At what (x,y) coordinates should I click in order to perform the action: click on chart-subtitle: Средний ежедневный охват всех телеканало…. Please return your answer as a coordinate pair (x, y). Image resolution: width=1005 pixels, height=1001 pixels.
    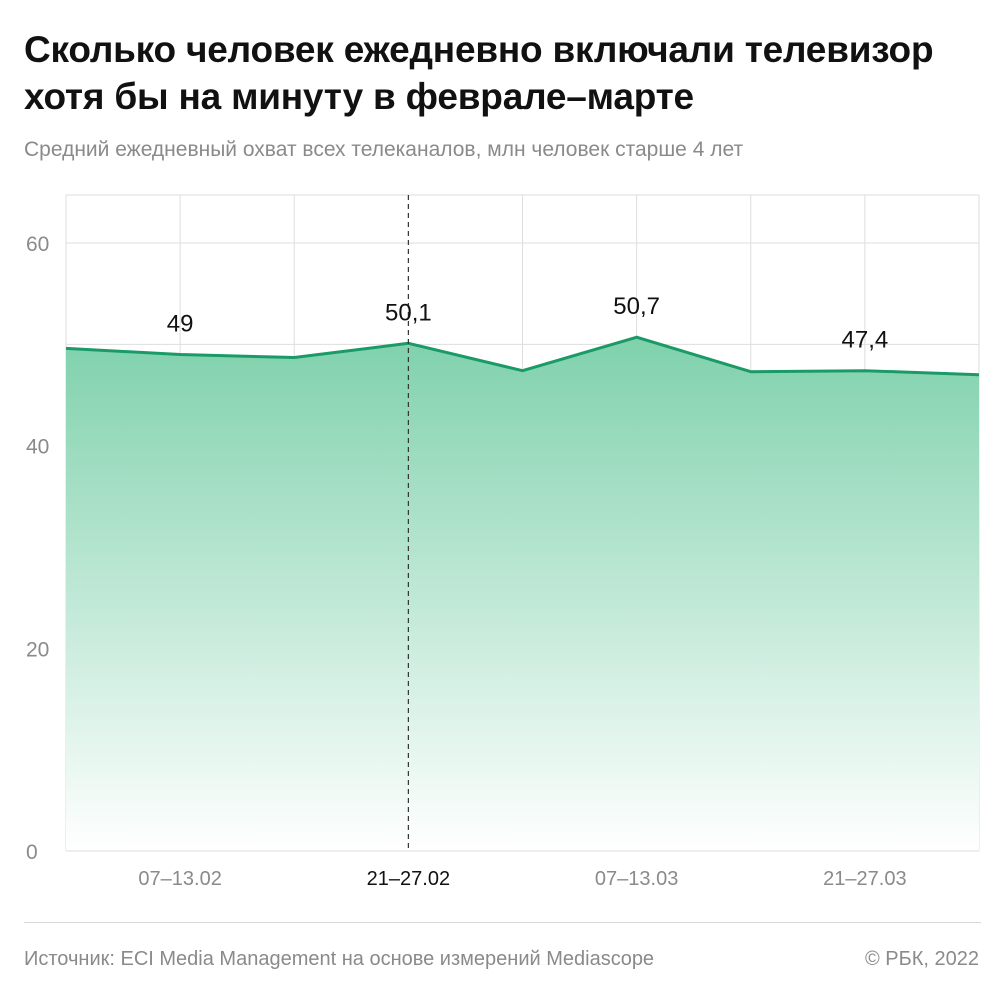
    Looking at the image, I should click on (384, 149).